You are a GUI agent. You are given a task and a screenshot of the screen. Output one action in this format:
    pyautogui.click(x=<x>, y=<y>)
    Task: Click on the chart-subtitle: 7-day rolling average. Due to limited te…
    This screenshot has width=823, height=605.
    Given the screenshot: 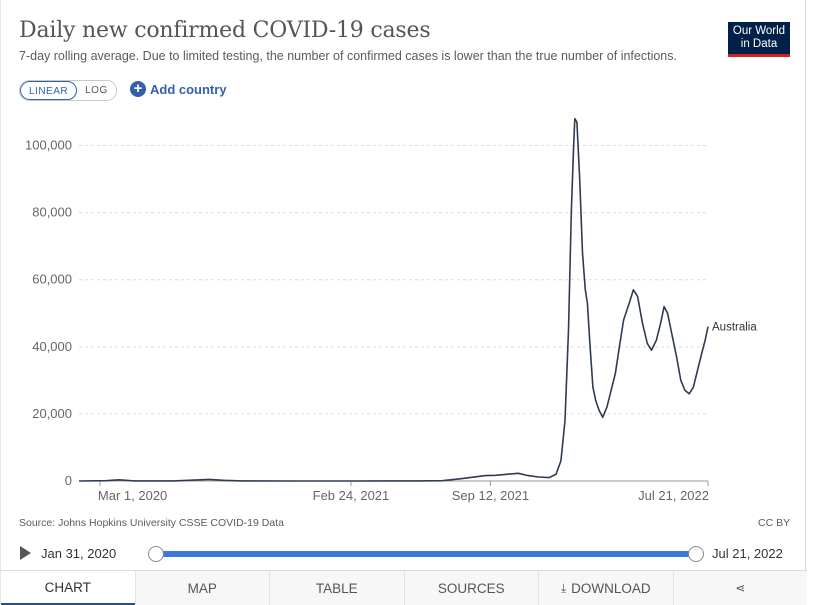 What is the action you would take?
    pyautogui.click(x=348, y=56)
    